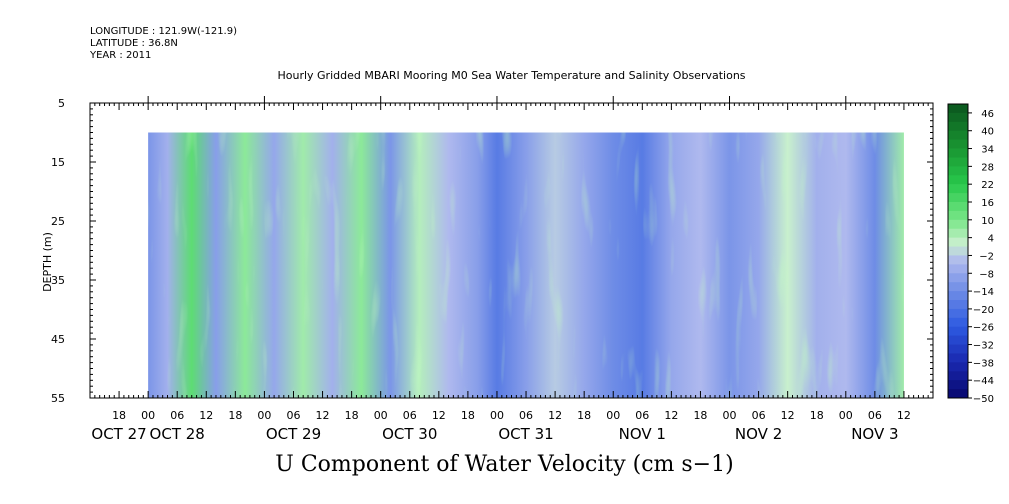  What do you see at coordinates (987, 203) in the screenshot?
I see `colorbar-label: 16` at bounding box center [987, 203].